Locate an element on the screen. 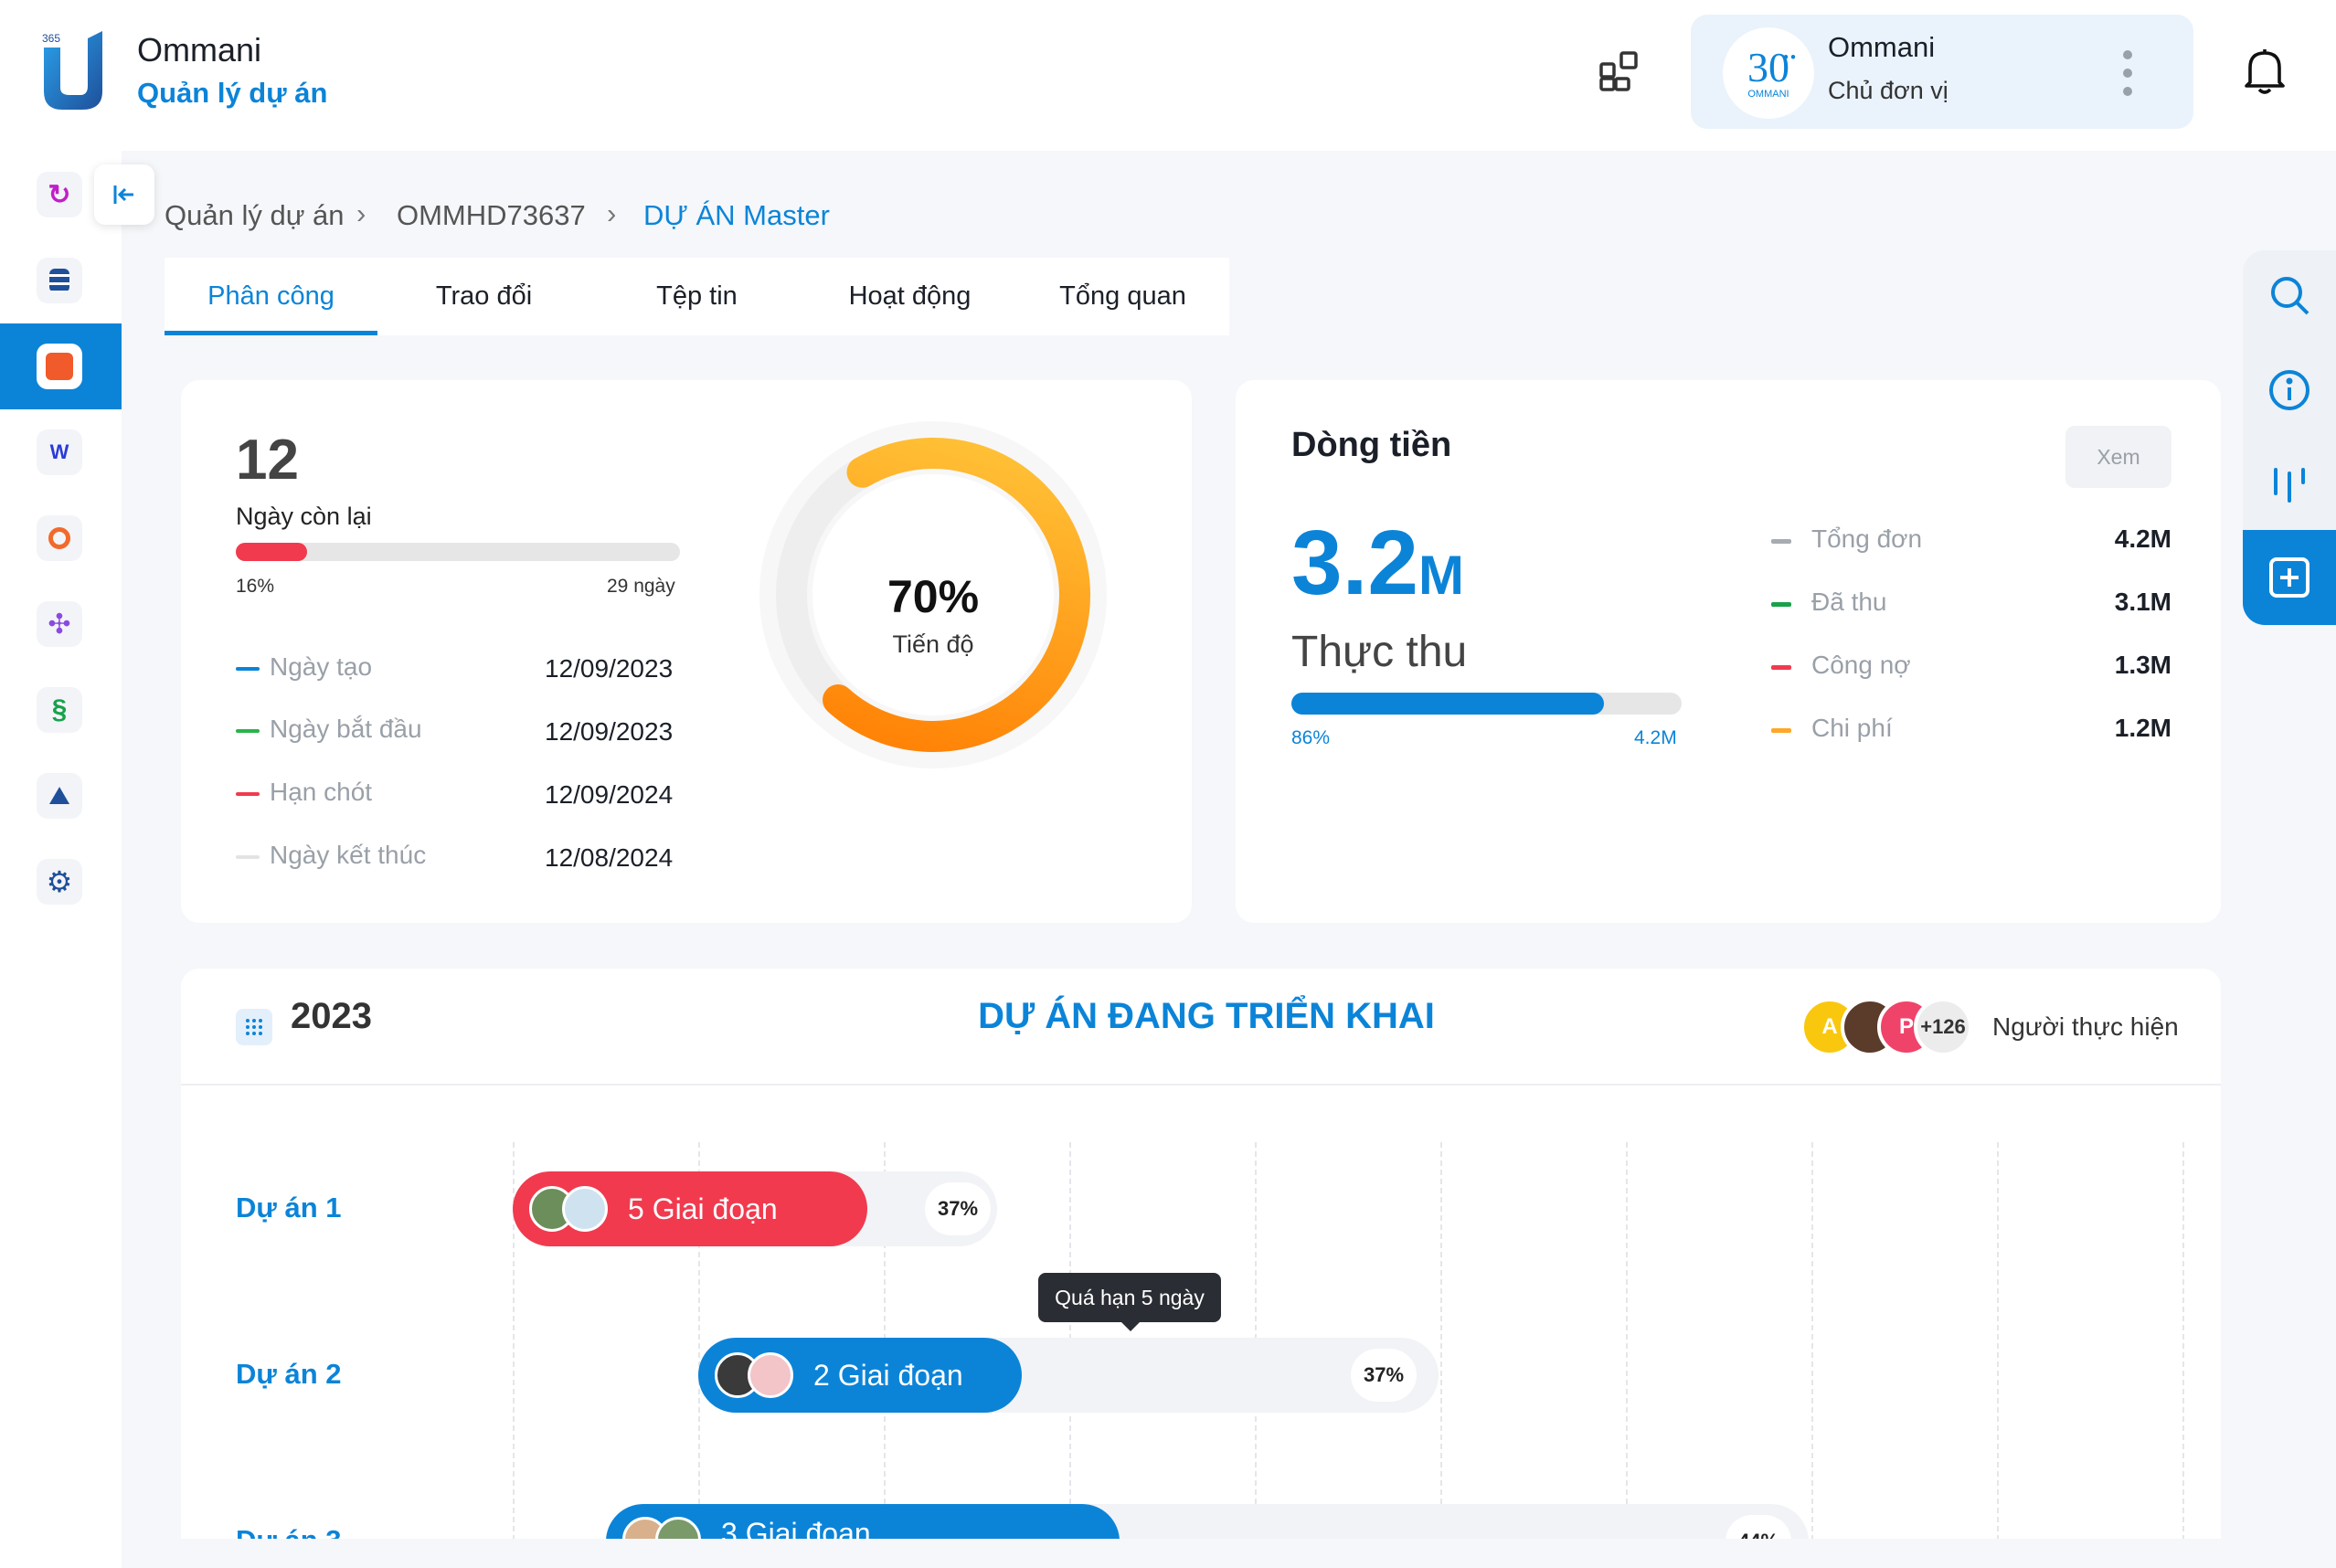  deadline-label: Hạn chót is located at coordinates (321, 792).